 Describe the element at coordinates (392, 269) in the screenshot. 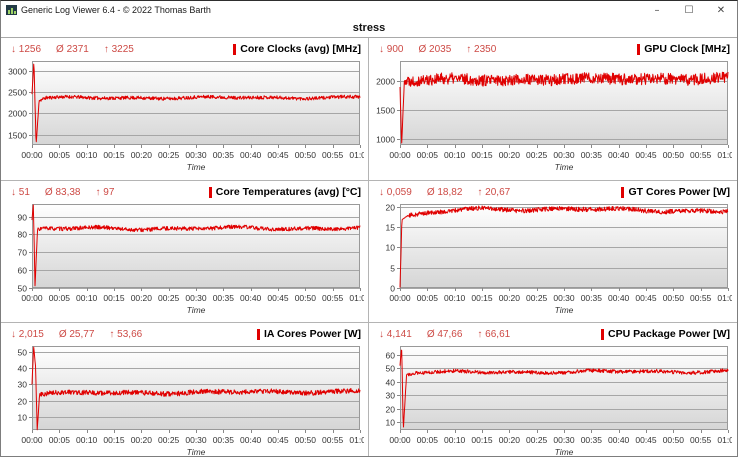

I see `svg-text: 5` at that location.